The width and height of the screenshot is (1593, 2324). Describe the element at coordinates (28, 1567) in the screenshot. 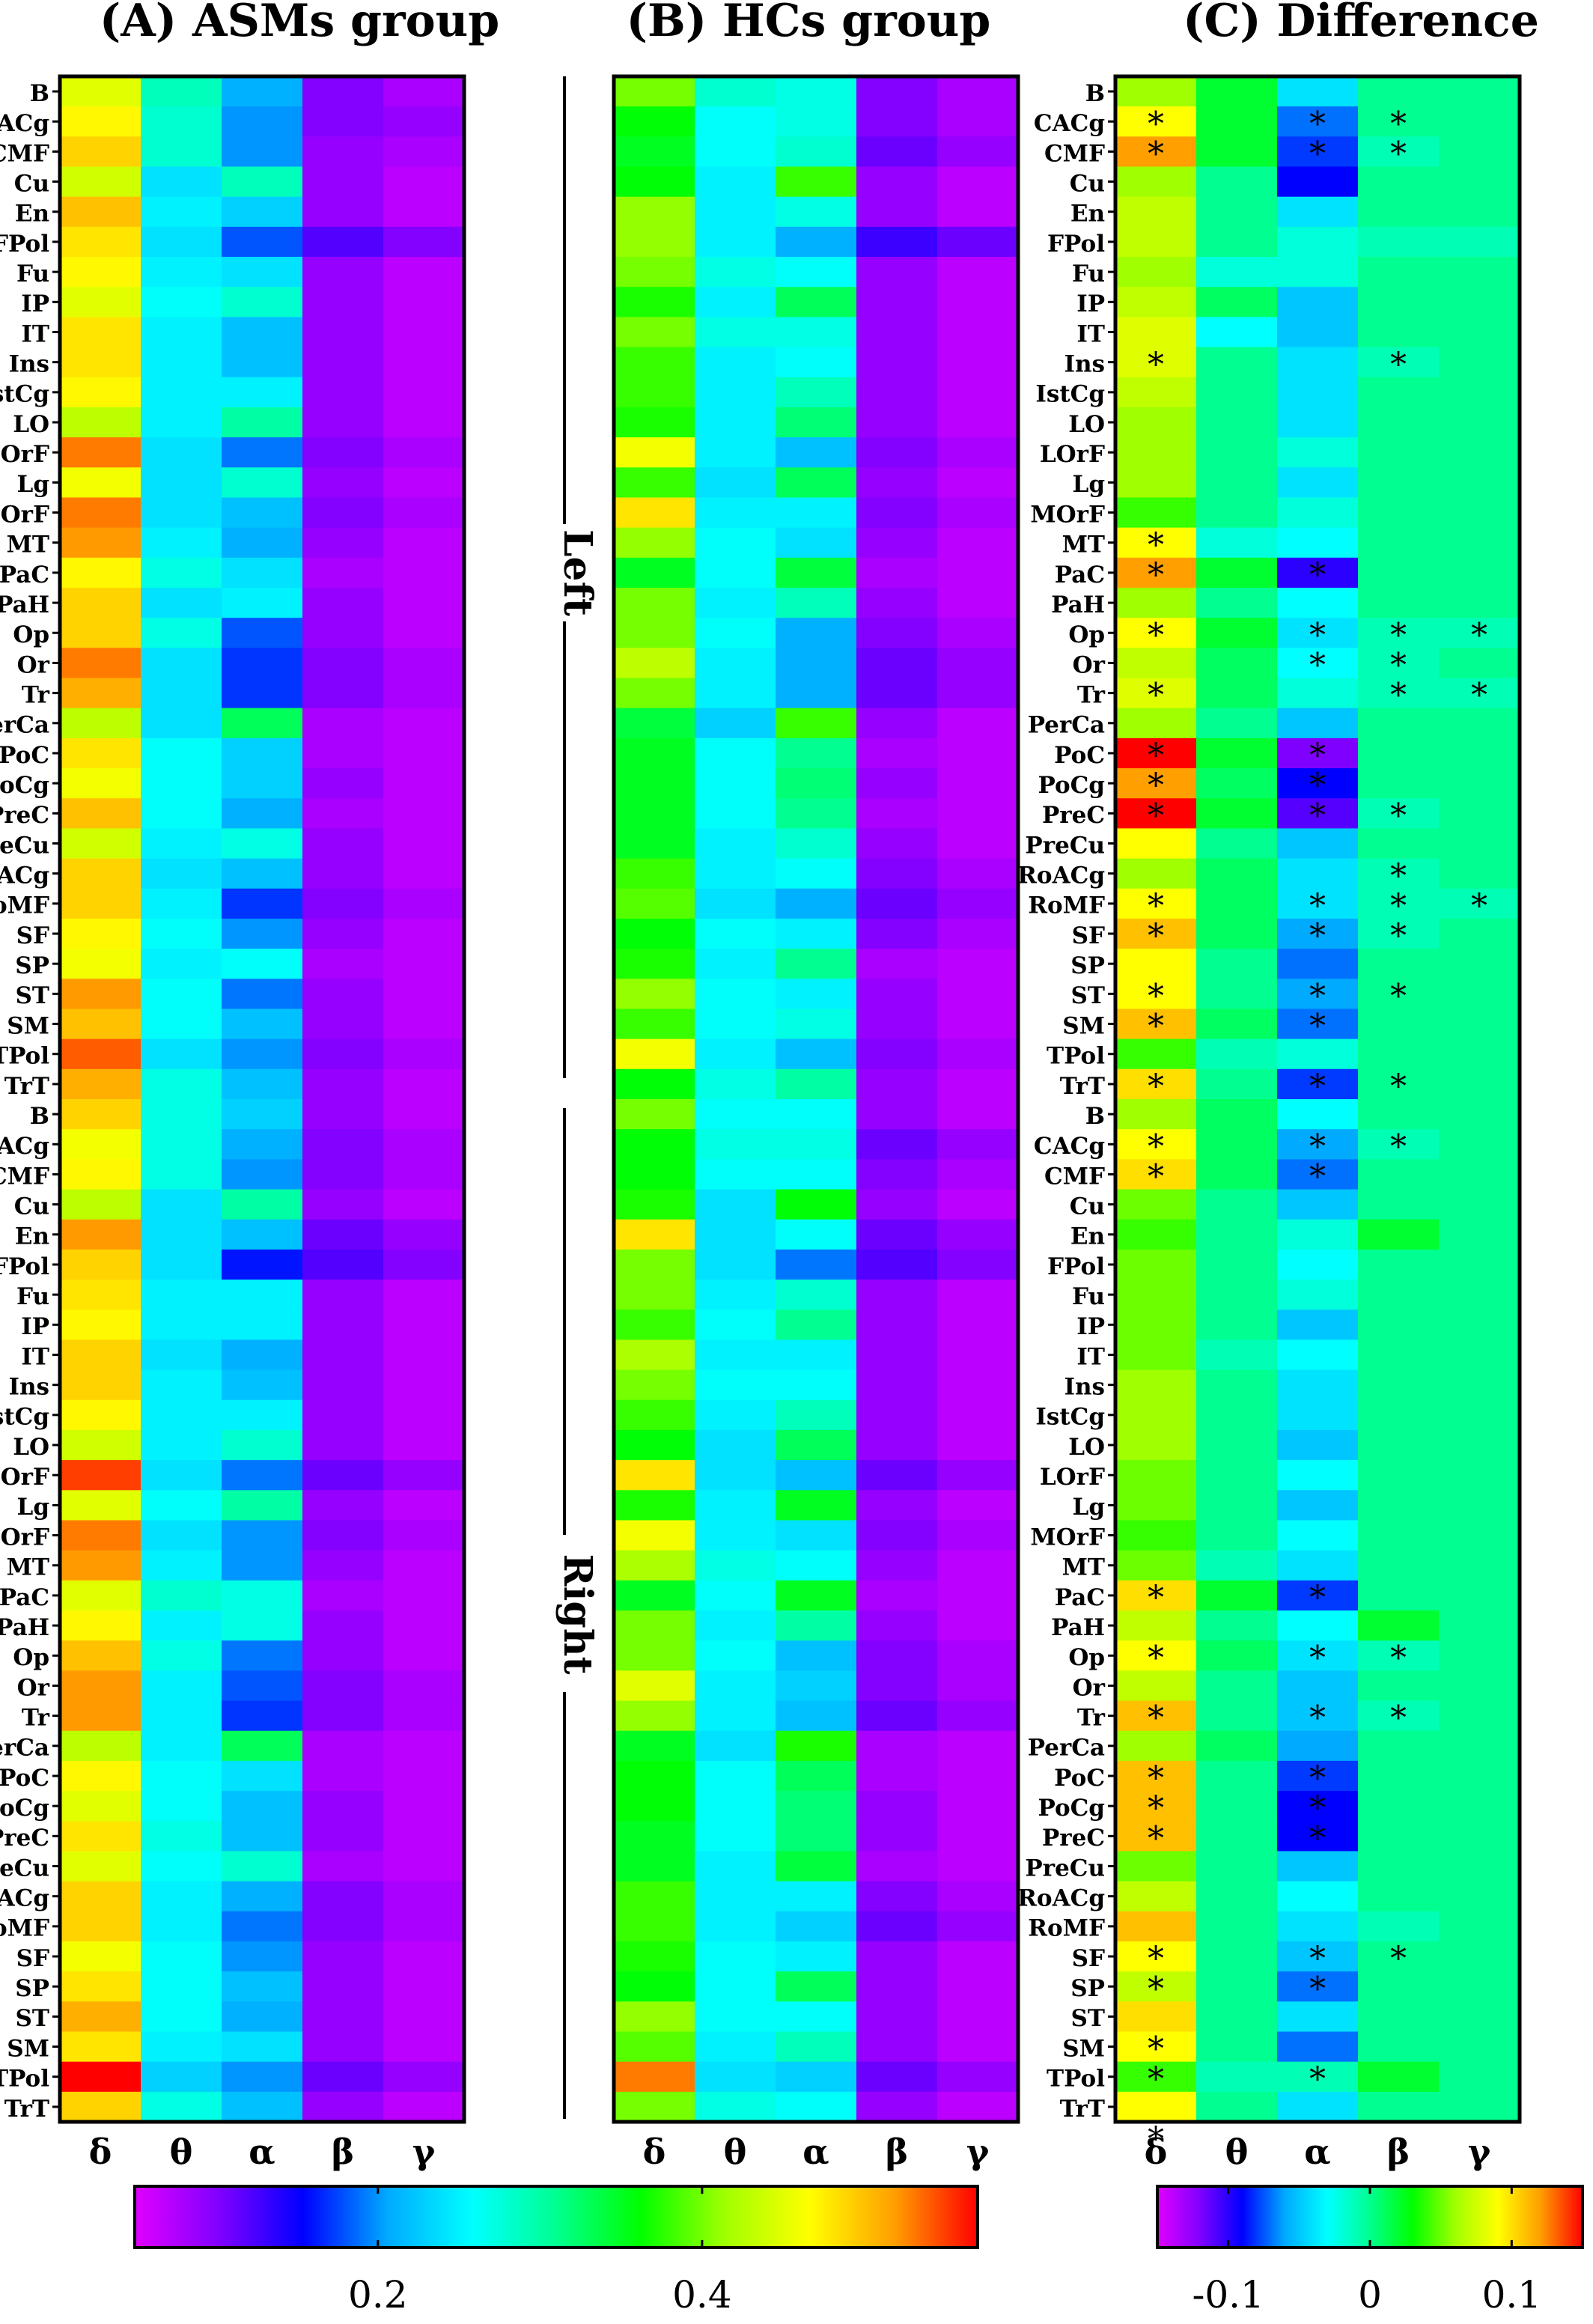

I see `row-label: MT` at that location.